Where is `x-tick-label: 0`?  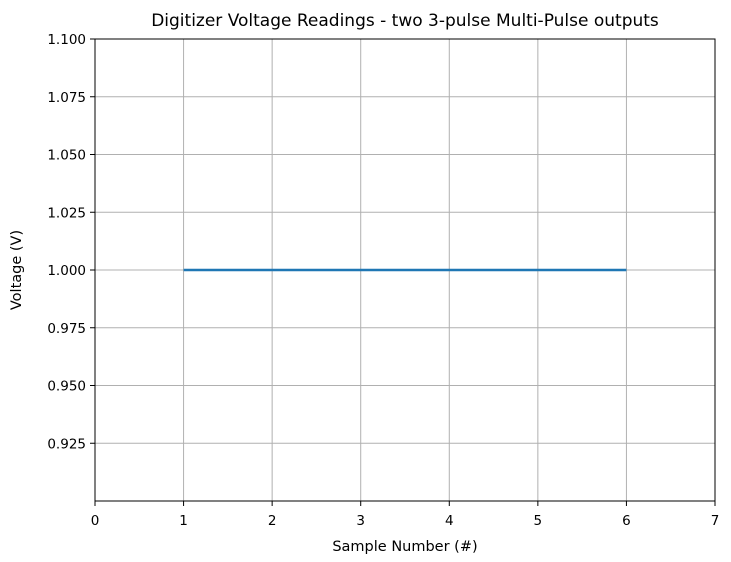 x-tick-label: 0 is located at coordinates (95, 521).